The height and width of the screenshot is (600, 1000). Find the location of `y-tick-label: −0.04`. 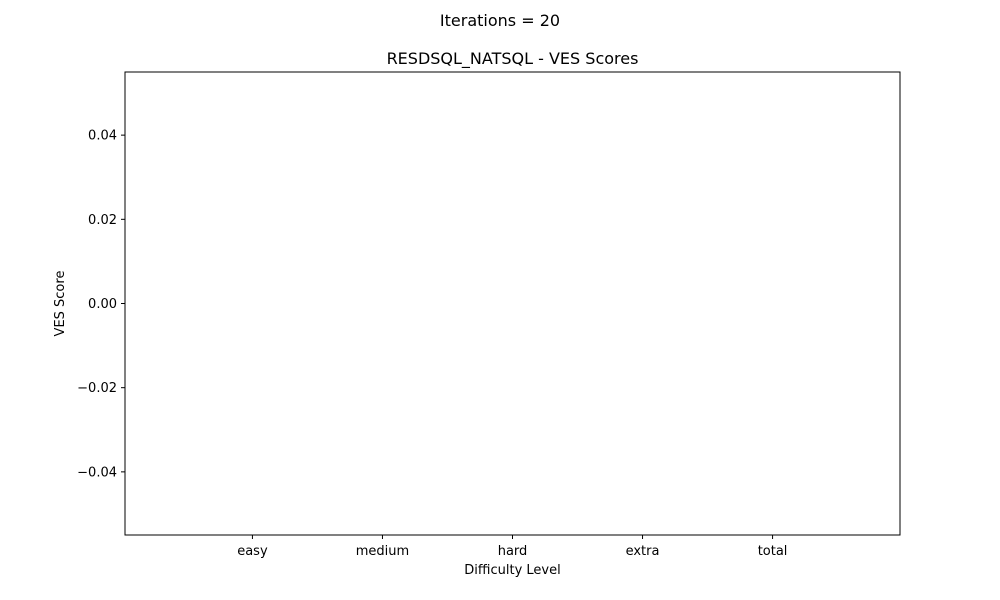

y-tick-label: −0.04 is located at coordinates (97, 472).